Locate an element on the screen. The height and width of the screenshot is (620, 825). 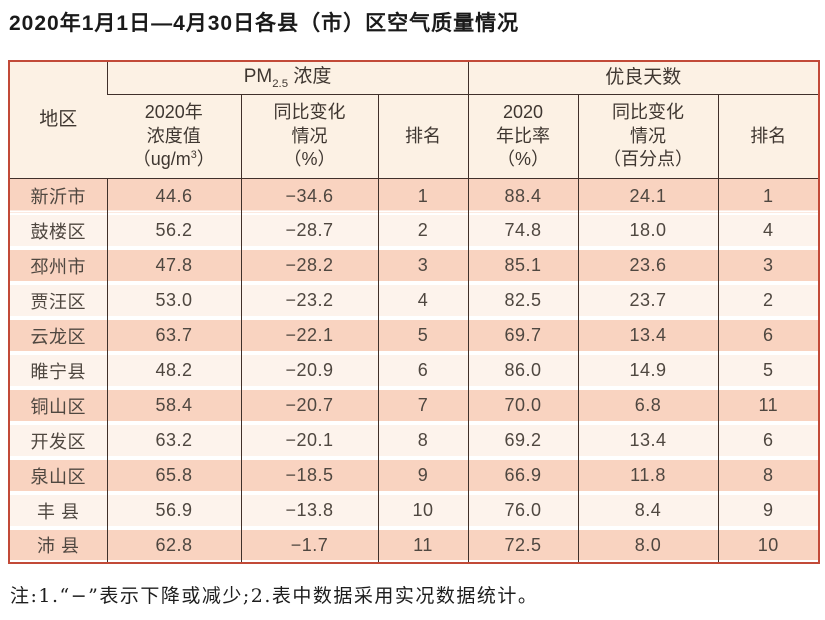
region-cell: 鼓楼区 is located at coordinates (58, 231).